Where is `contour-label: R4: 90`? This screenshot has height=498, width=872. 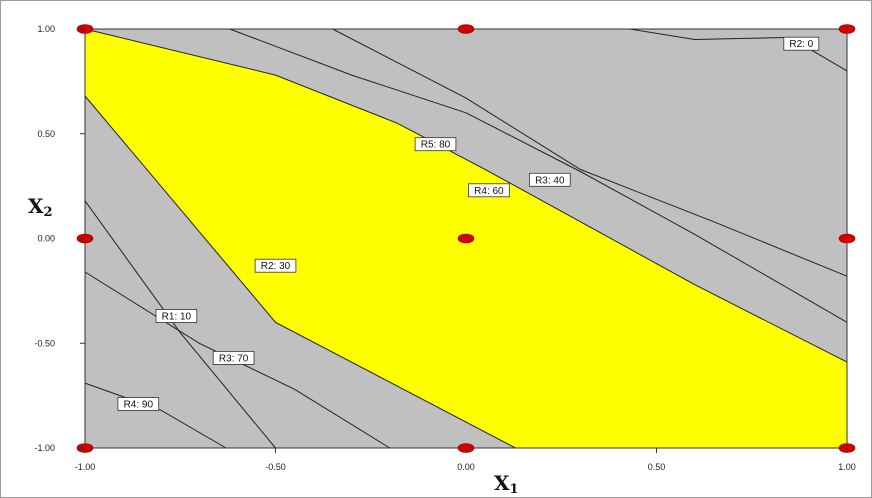
contour-label: R4: 90 is located at coordinates (138, 404).